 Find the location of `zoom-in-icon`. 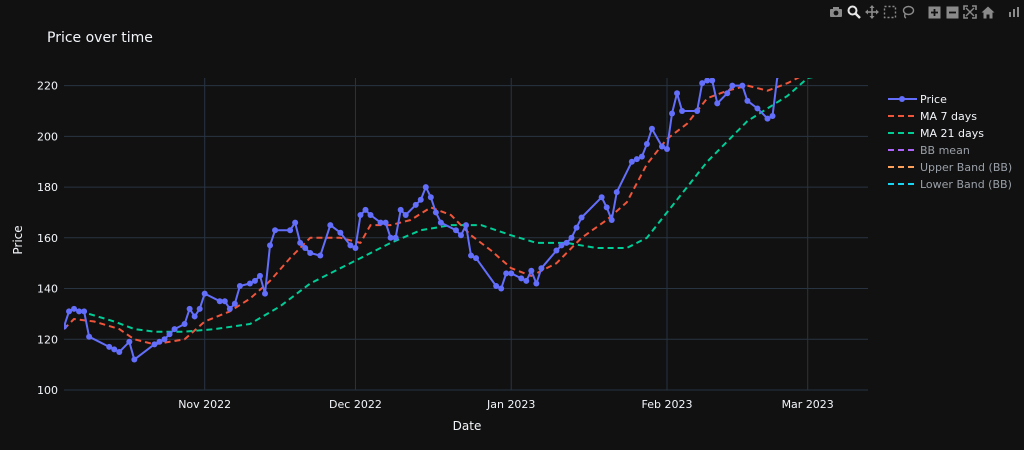

zoom-in-icon is located at coordinates (934, 12).